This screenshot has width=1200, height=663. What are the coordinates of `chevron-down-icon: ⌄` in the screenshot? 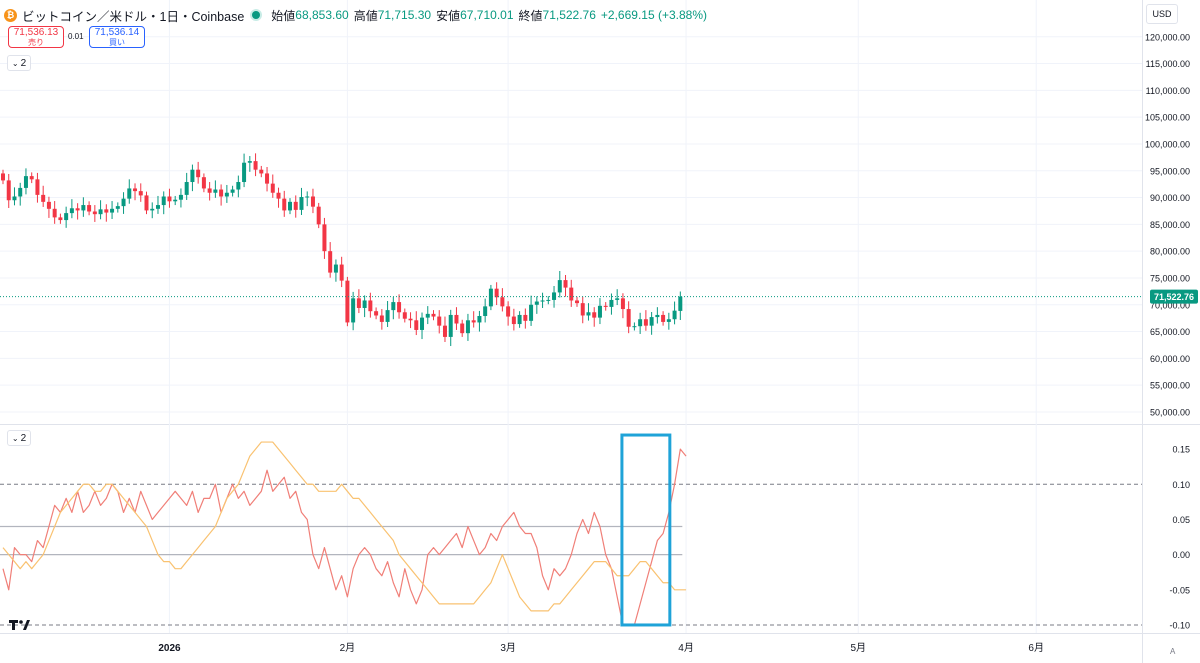 It's located at (15, 63).